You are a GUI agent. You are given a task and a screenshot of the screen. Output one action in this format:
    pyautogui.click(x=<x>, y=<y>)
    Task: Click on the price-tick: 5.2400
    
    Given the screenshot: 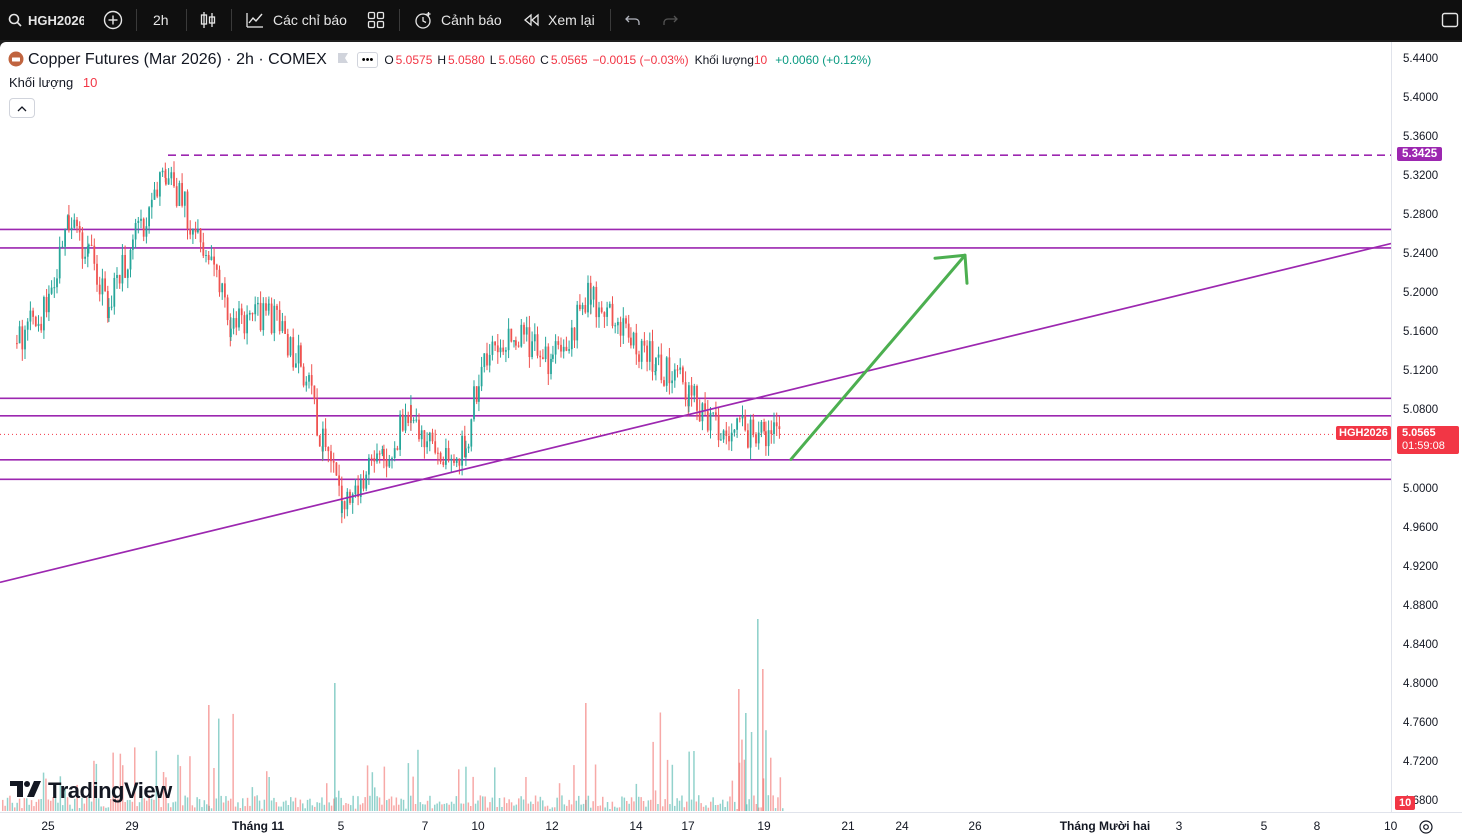 What is the action you would take?
    pyautogui.click(x=1421, y=254)
    